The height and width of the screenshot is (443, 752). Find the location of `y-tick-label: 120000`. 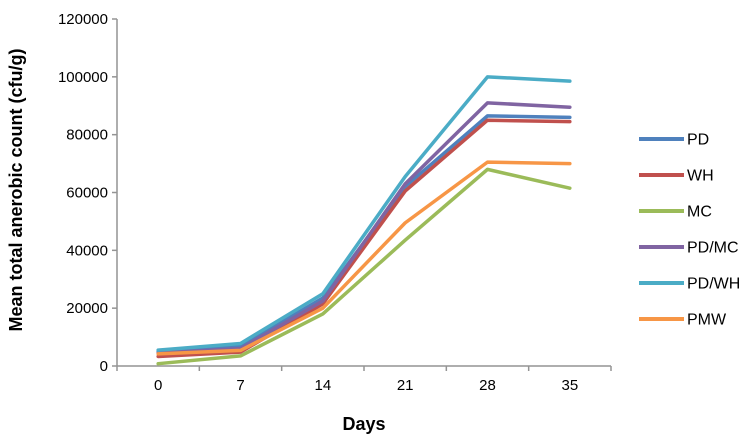

y-tick-label: 120000 is located at coordinates (83, 19).